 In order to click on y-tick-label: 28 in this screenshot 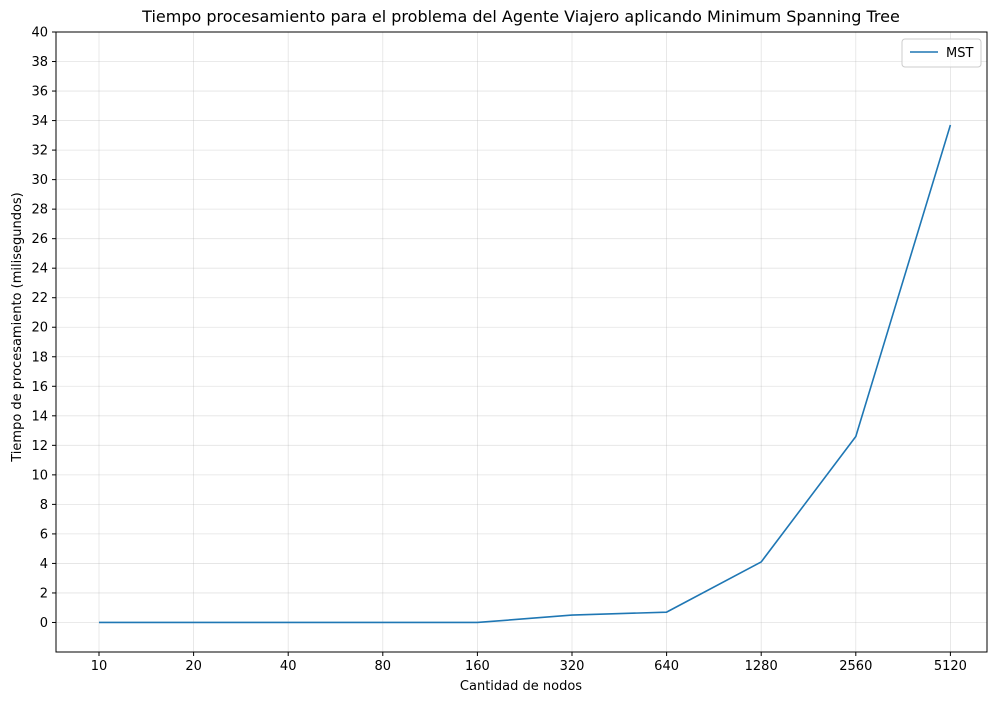, I will do `click(39, 210)`.